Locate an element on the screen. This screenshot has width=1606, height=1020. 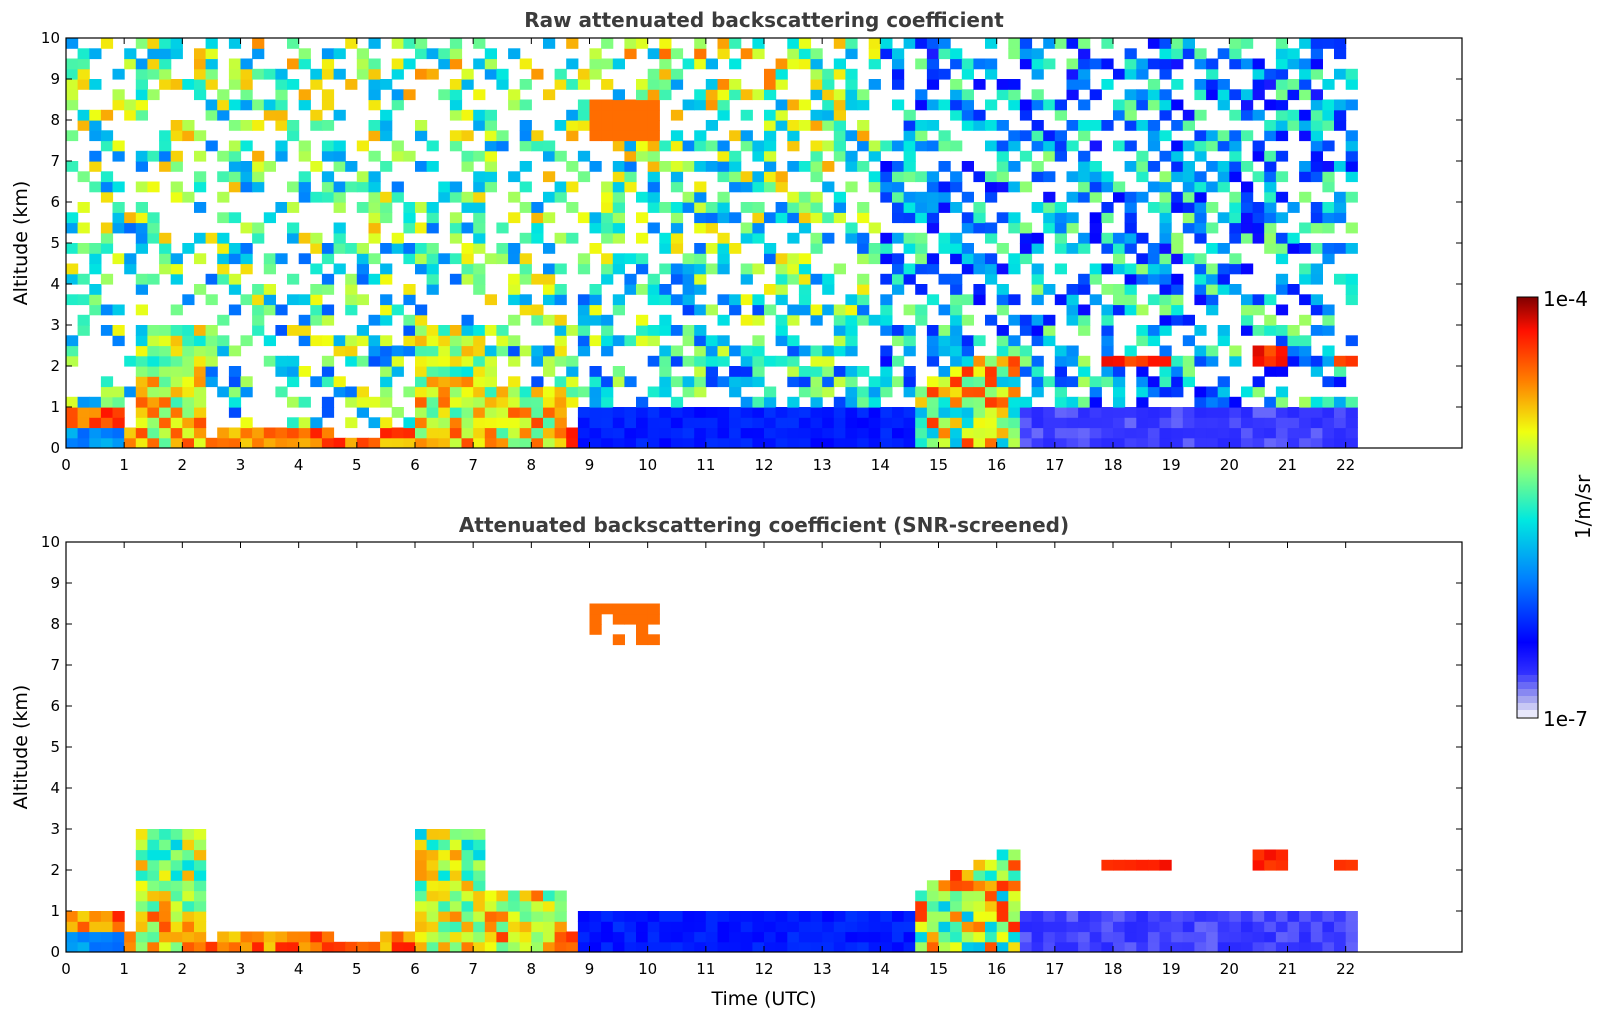
x-tick-label: 17 is located at coordinates (1054, 465).